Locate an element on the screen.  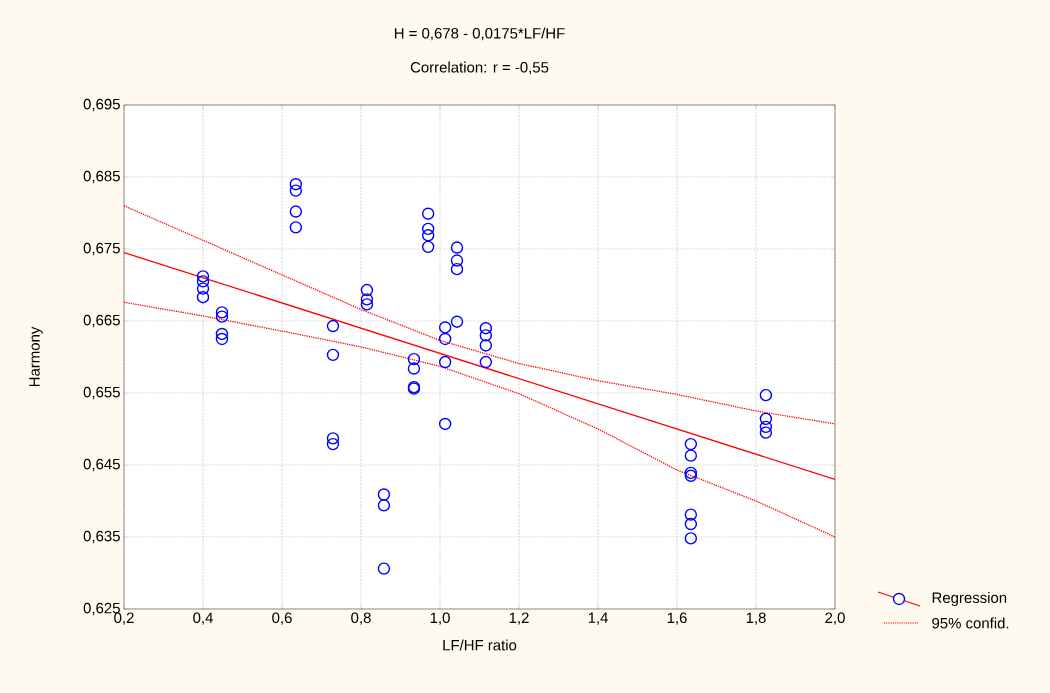
x-tick-label: 1,6 is located at coordinates (677, 618).